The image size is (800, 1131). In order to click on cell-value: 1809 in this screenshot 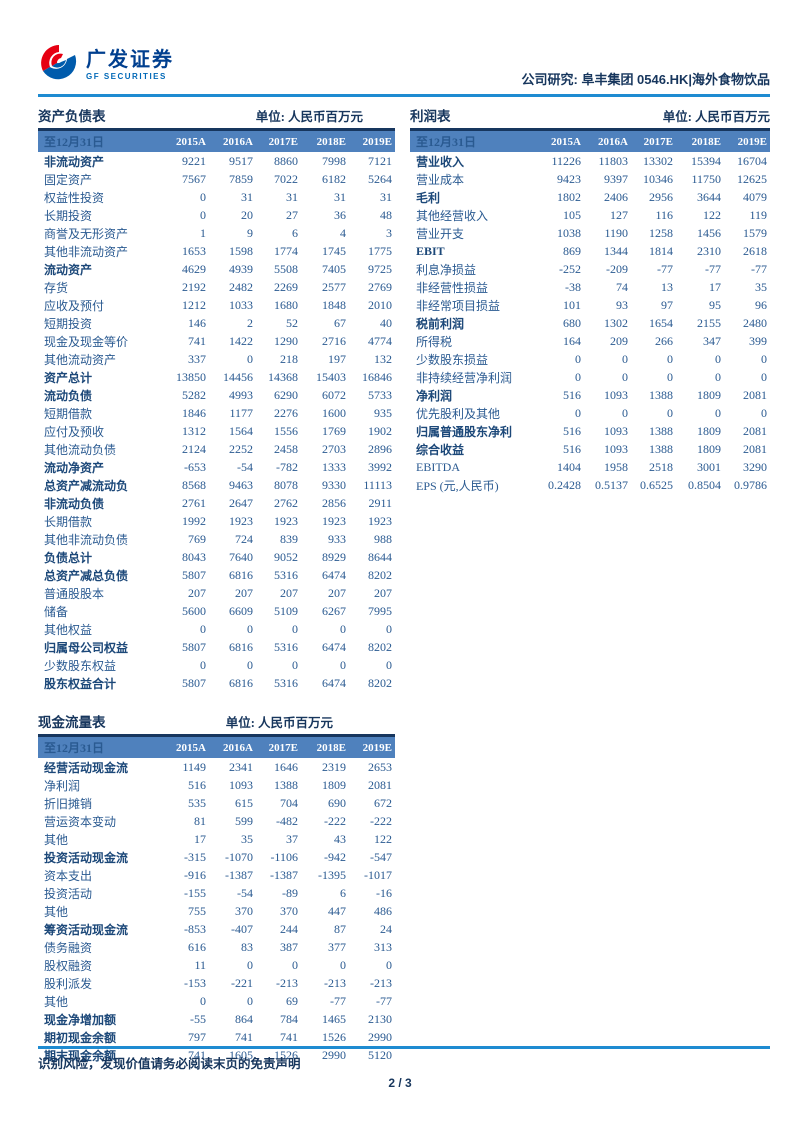, I will do `click(709, 430)`.